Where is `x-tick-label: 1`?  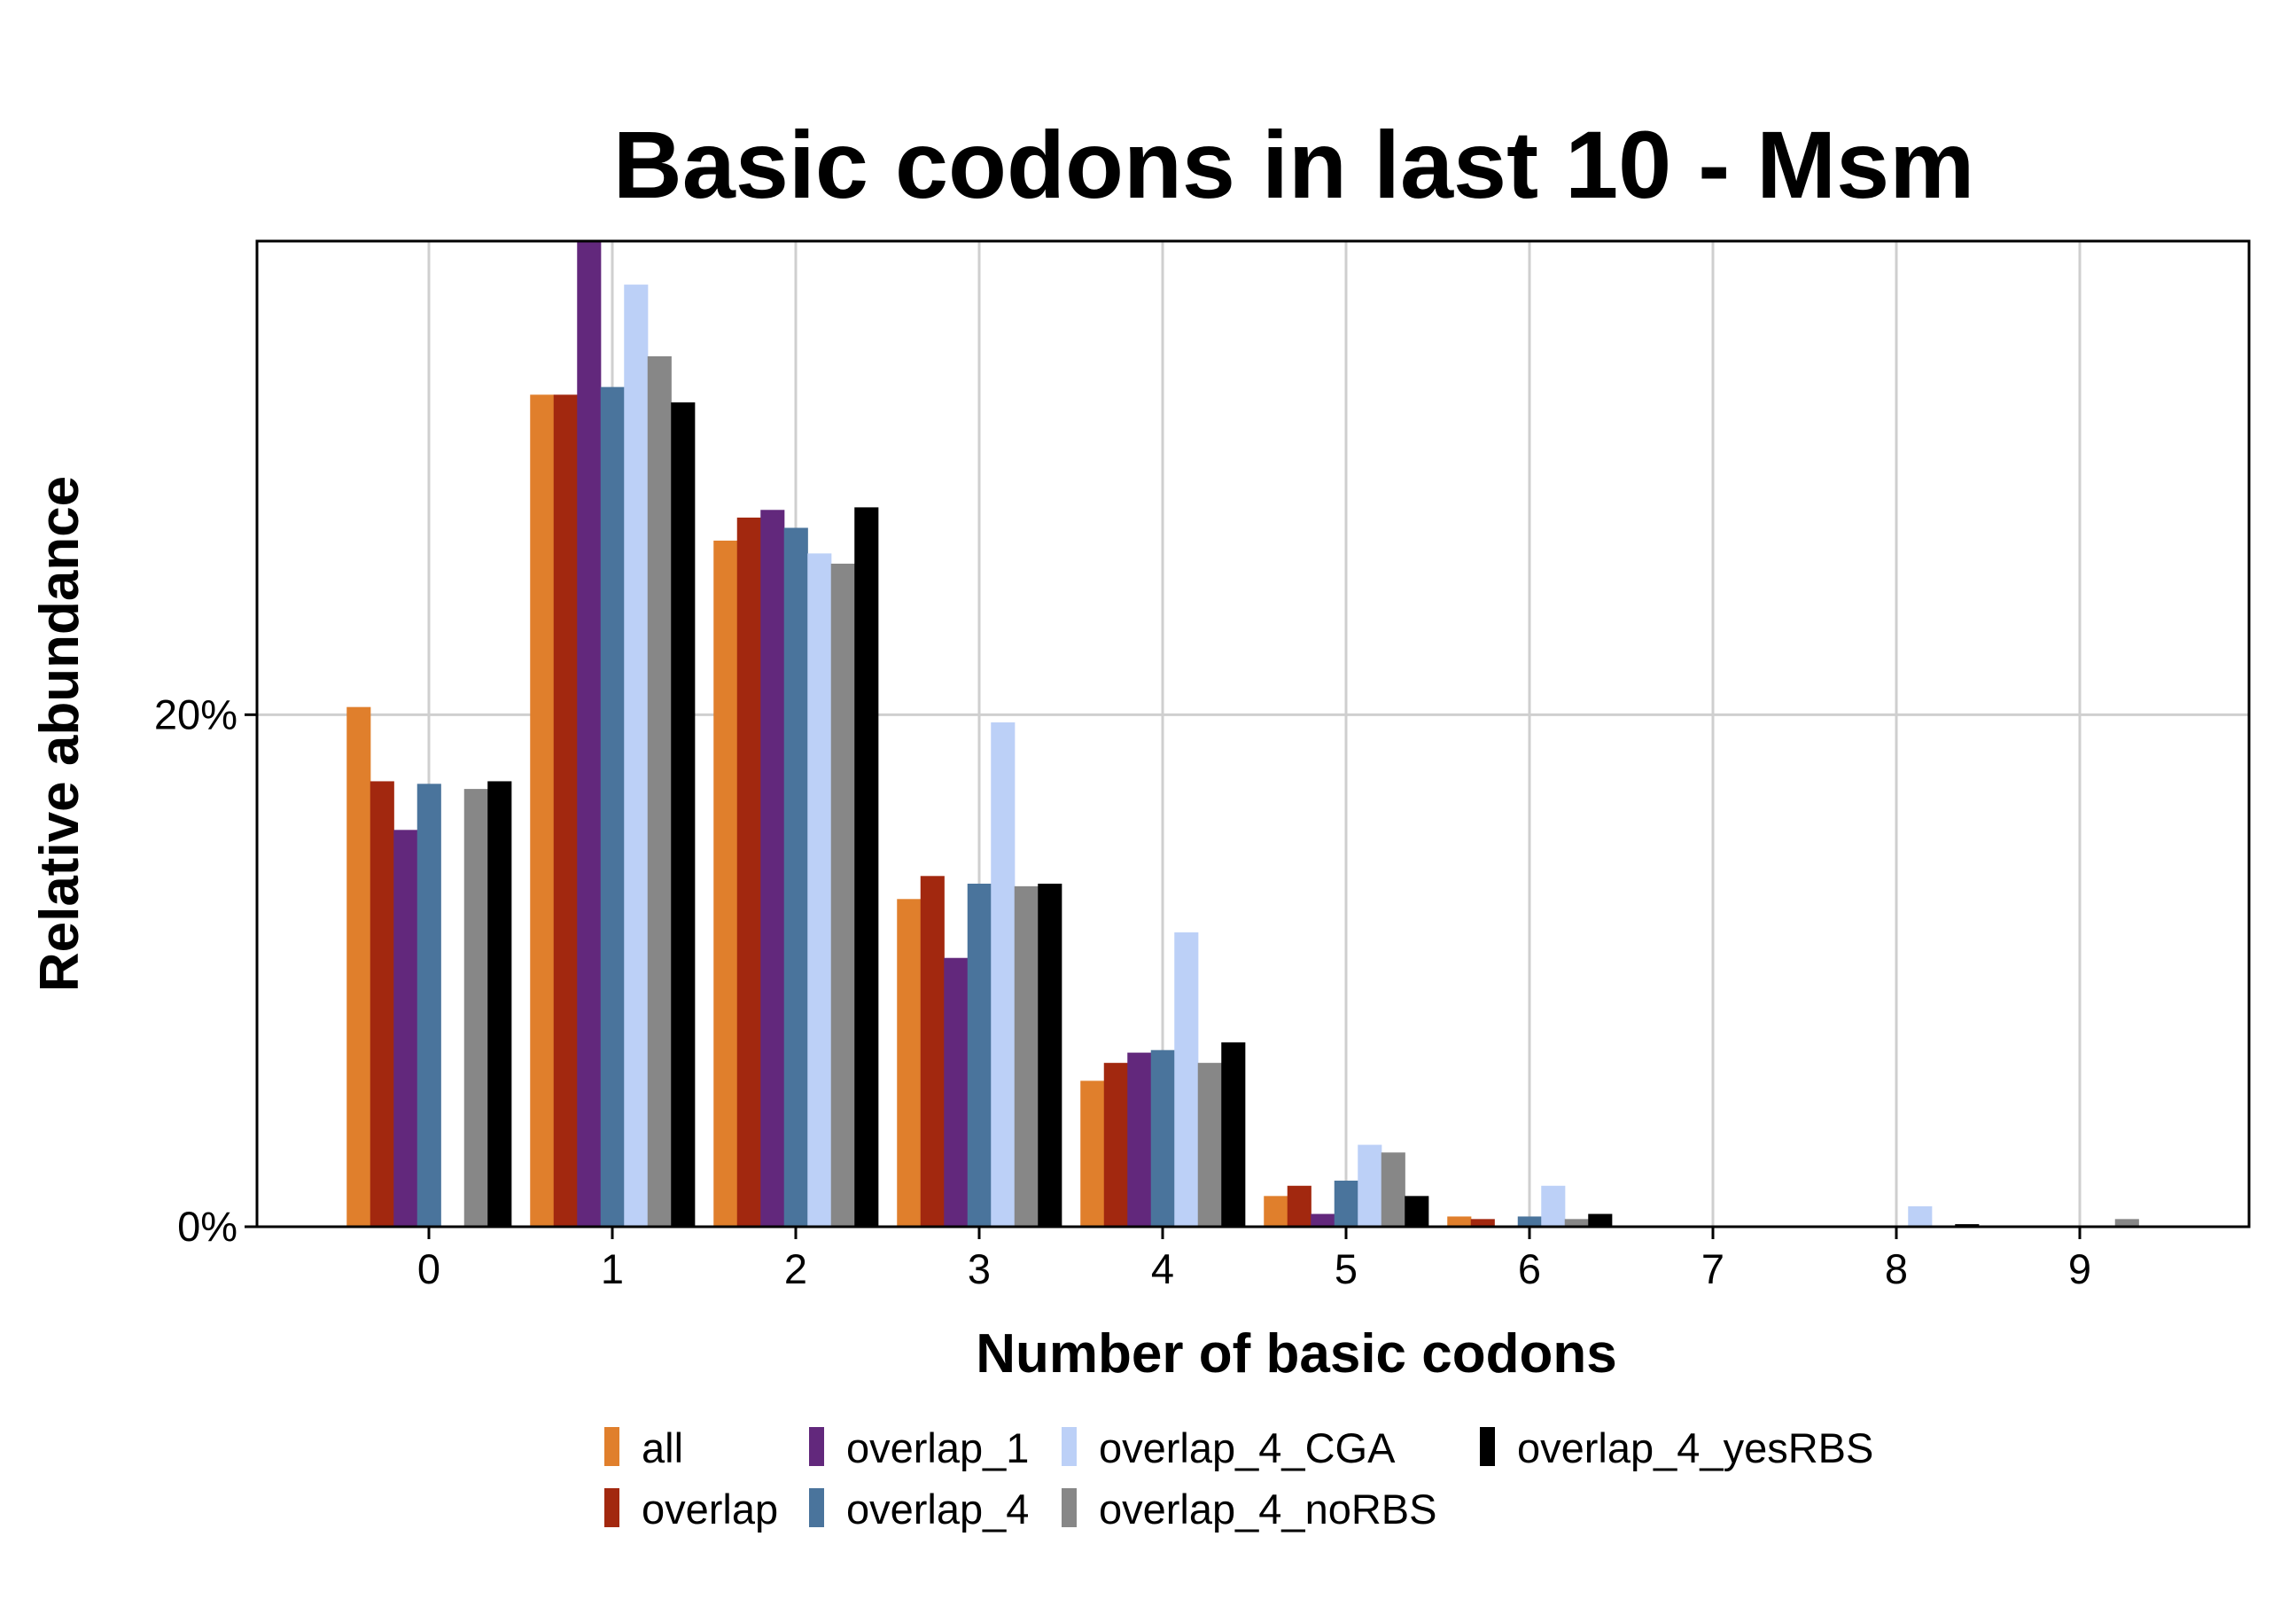 x-tick-label: 1 is located at coordinates (612, 1268).